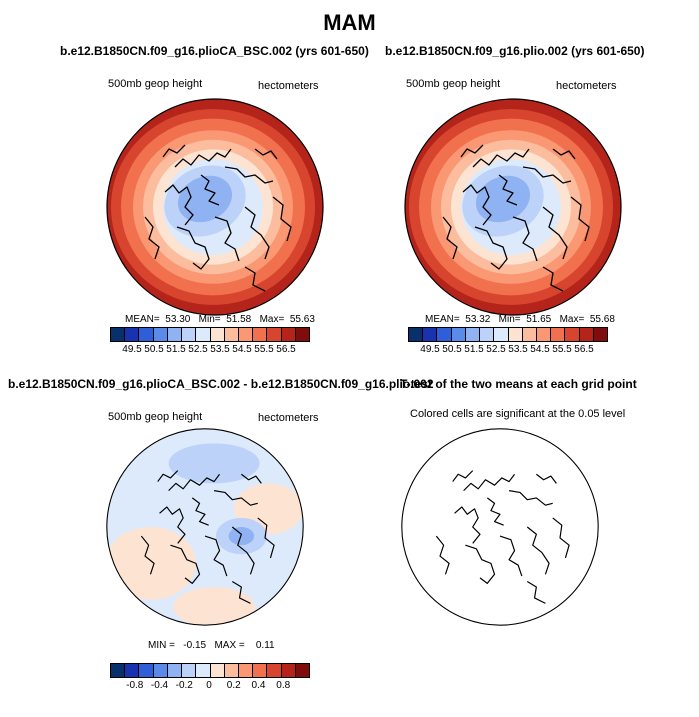  I want to click on panel1-variable-label: 500mb geop height, so click(155, 84).